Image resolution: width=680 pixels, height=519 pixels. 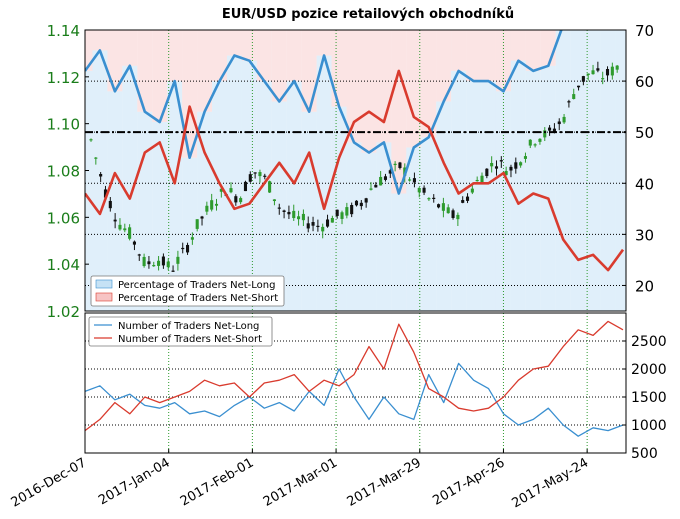 What do you see at coordinates (63, 265) in the screenshot?
I see `left-tick-label: 1.04` at bounding box center [63, 265].